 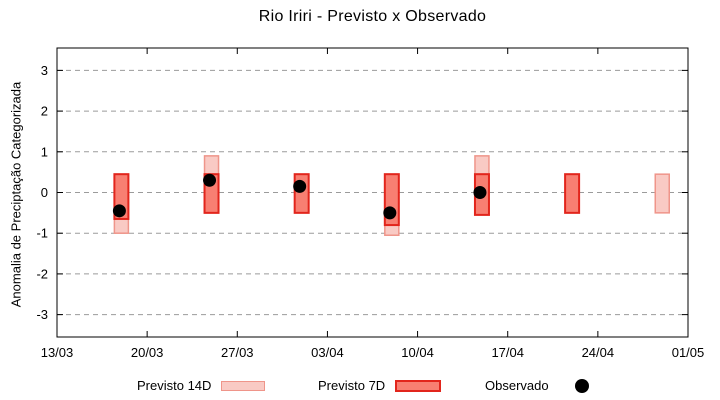 What do you see at coordinates (44, 192) in the screenshot?
I see `y-tick-label: 0` at bounding box center [44, 192].